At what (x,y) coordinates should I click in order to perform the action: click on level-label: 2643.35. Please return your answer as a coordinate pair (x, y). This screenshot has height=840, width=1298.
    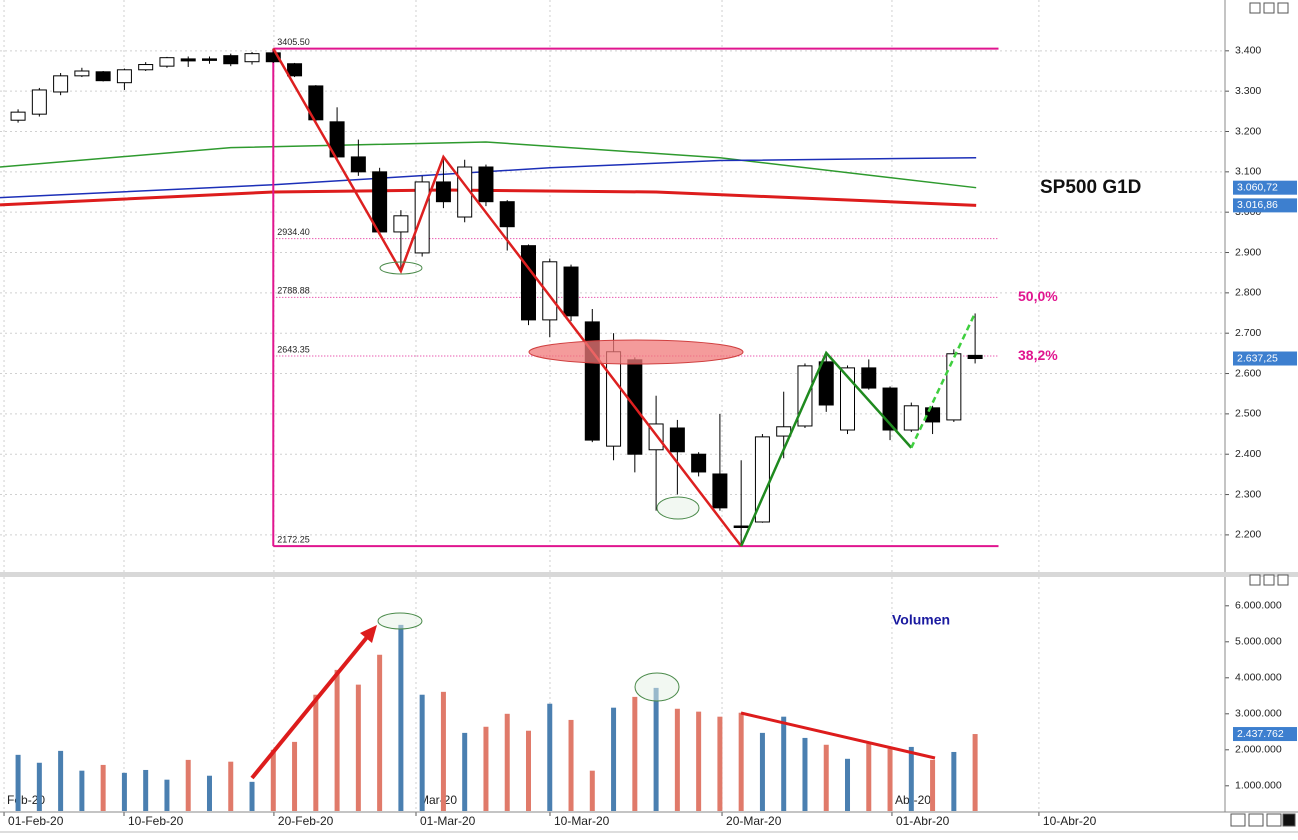
    Looking at the image, I should click on (293, 349).